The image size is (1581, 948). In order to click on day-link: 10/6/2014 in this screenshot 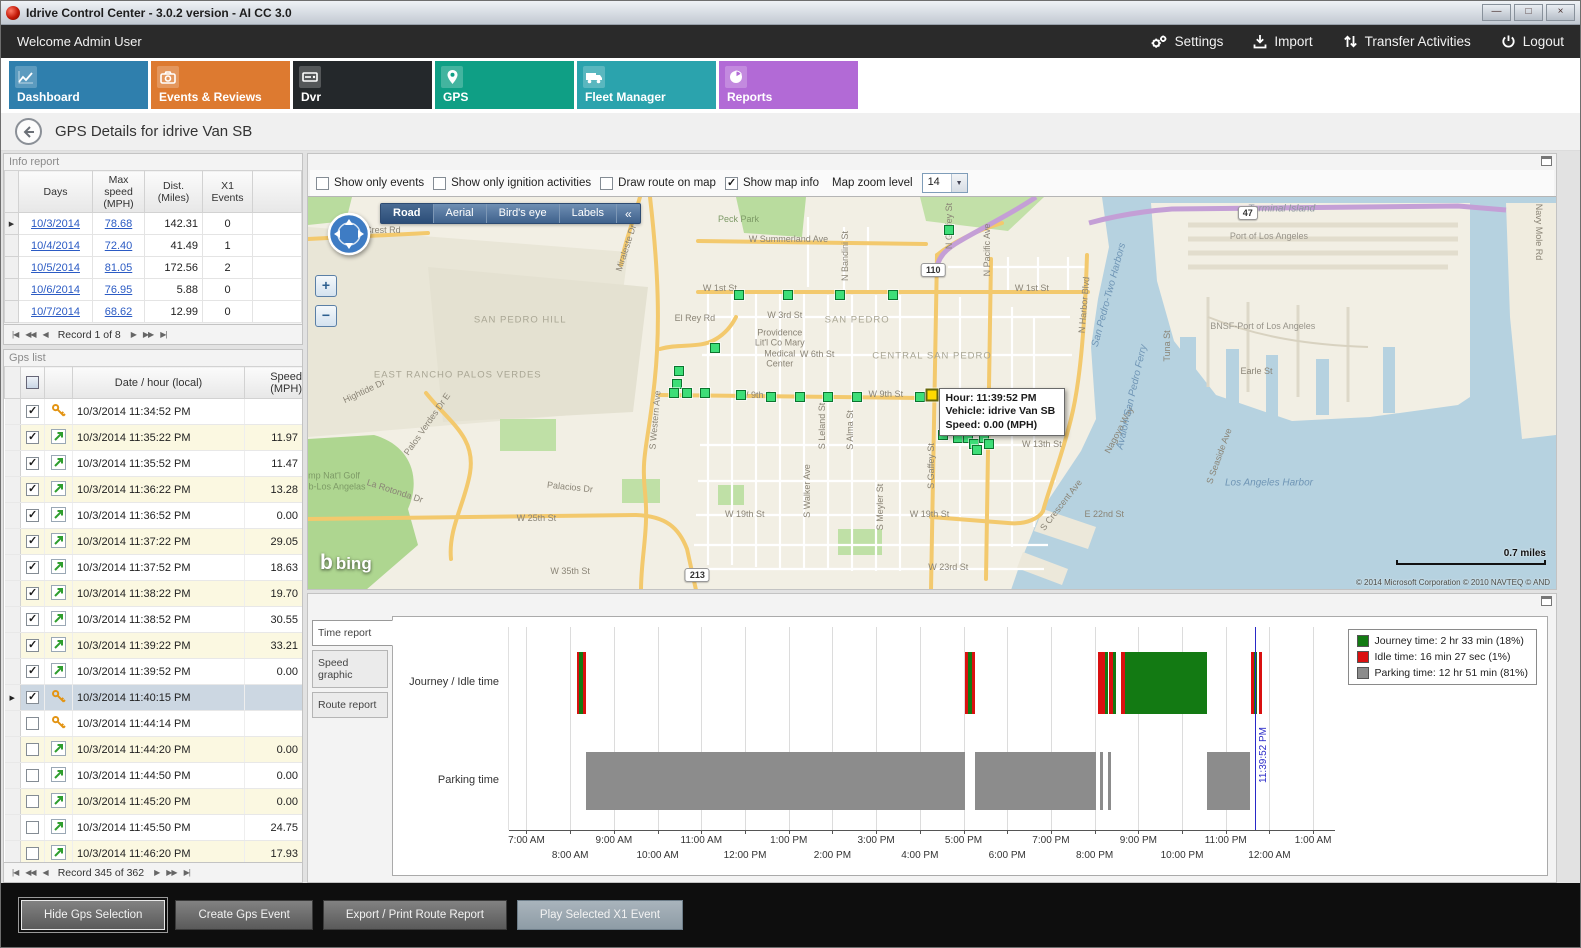, I will do `click(55, 289)`.